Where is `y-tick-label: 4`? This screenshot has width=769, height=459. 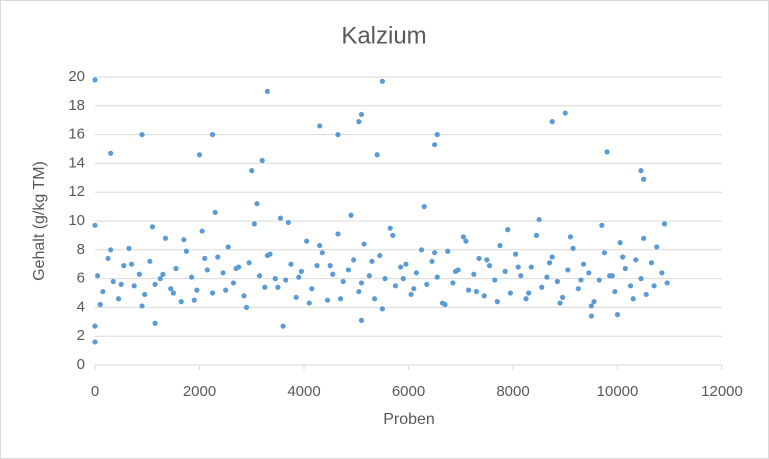 y-tick-label: 4 is located at coordinates (81, 306).